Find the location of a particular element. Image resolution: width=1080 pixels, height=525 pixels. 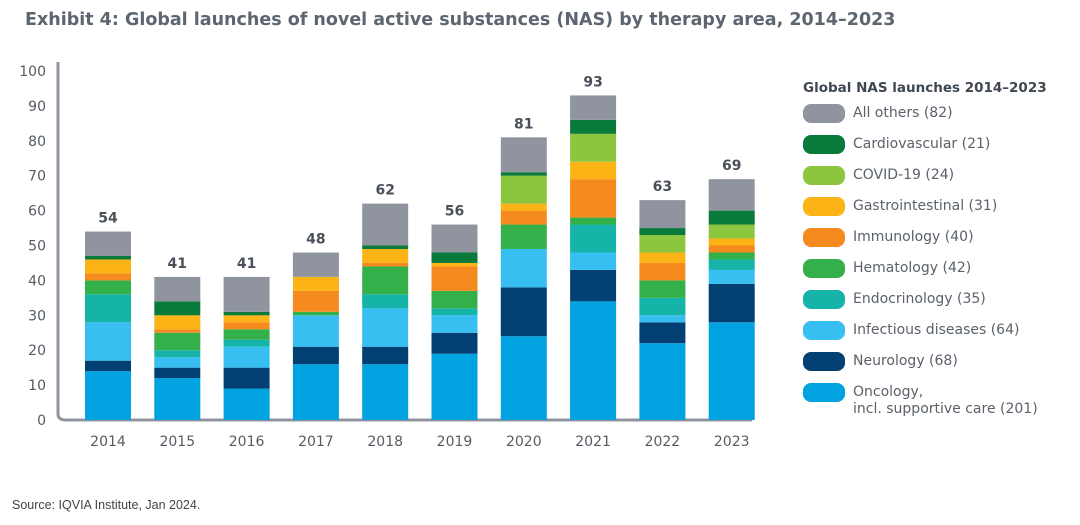

x-tick-label: 2018 is located at coordinates (385, 442).